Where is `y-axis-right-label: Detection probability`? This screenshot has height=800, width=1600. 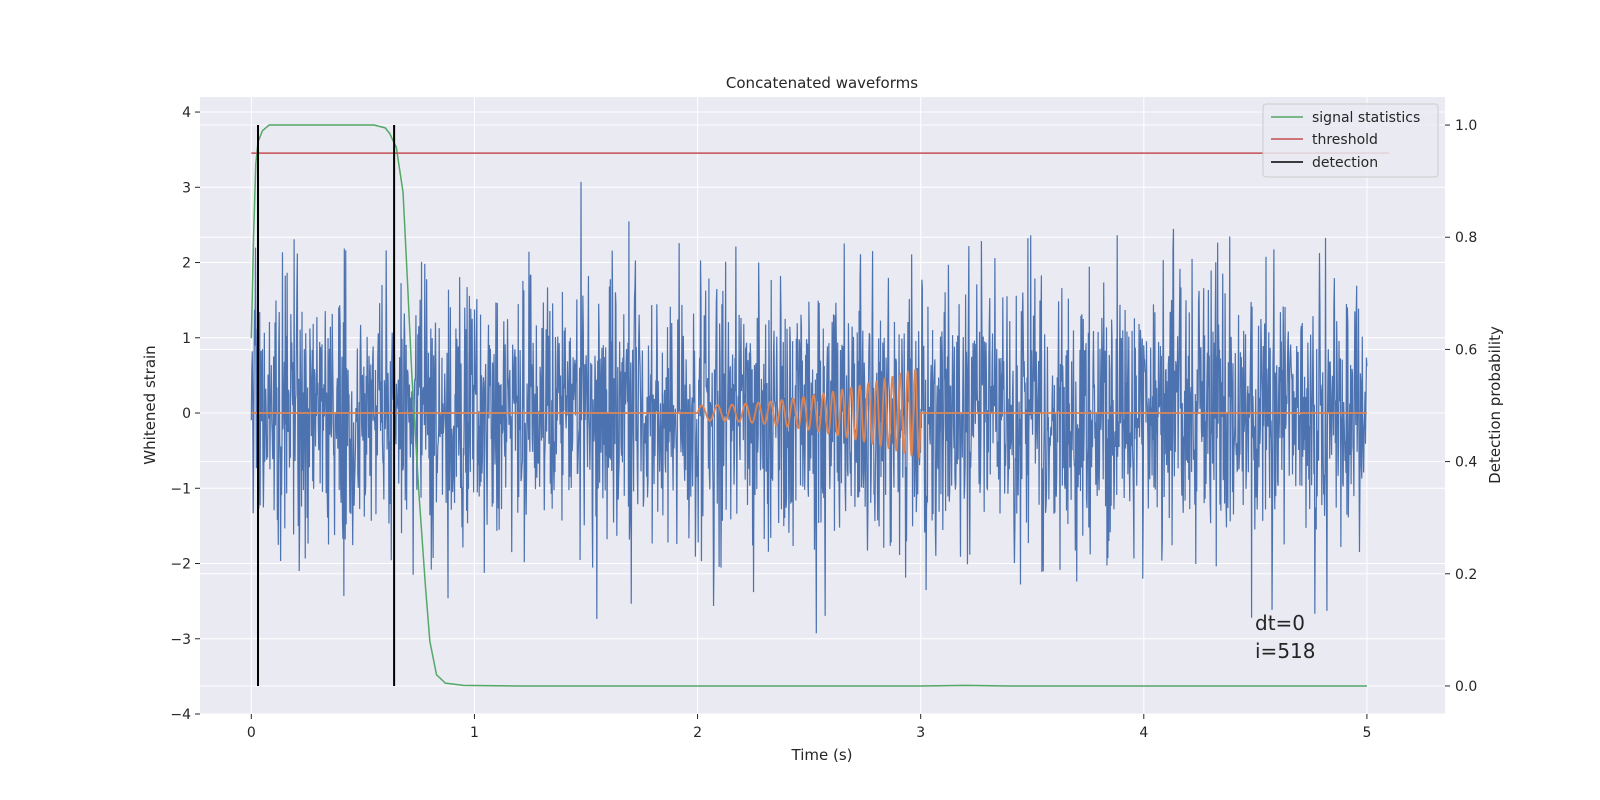
y-axis-right-label: Detection probability is located at coordinates (1495, 405).